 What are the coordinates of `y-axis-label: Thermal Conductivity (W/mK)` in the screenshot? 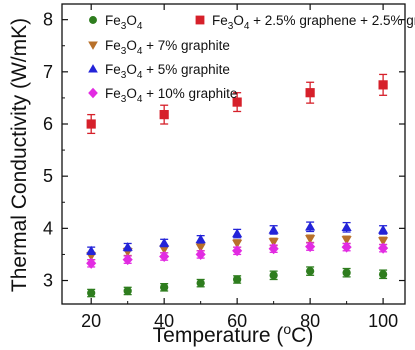 It's located at (19, 155).